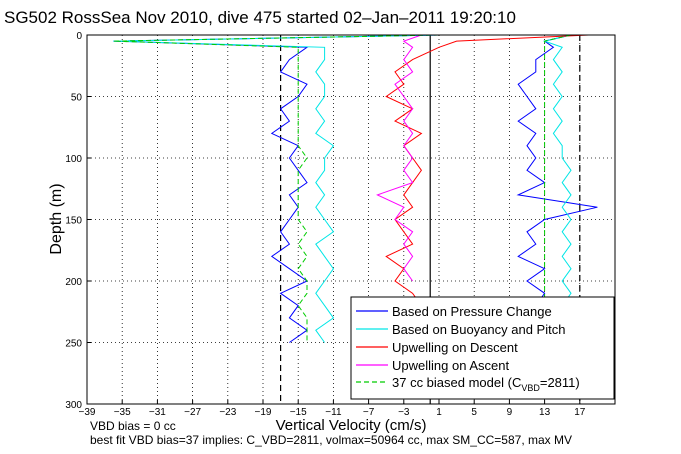  Describe the element at coordinates (227, 412) in the screenshot. I see `x-tick-label: −23` at that location.